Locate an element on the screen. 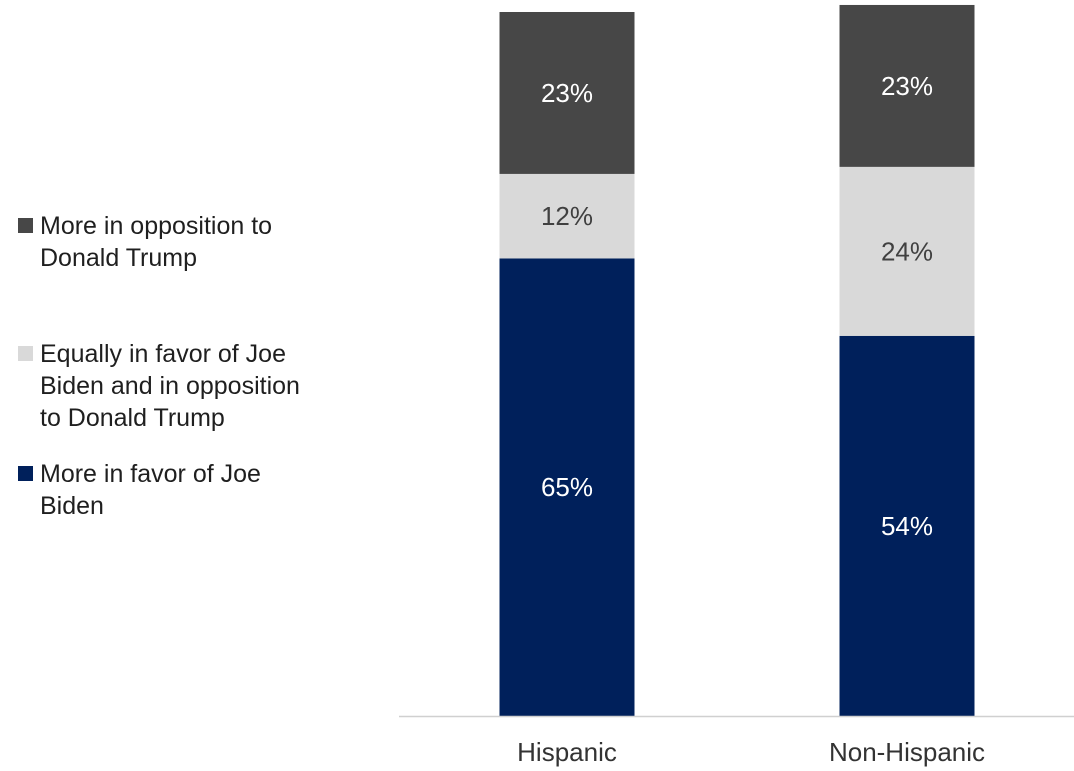 The height and width of the screenshot is (771, 1074). data-label-hispanic-0: 65% is located at coordinates (567, 487).